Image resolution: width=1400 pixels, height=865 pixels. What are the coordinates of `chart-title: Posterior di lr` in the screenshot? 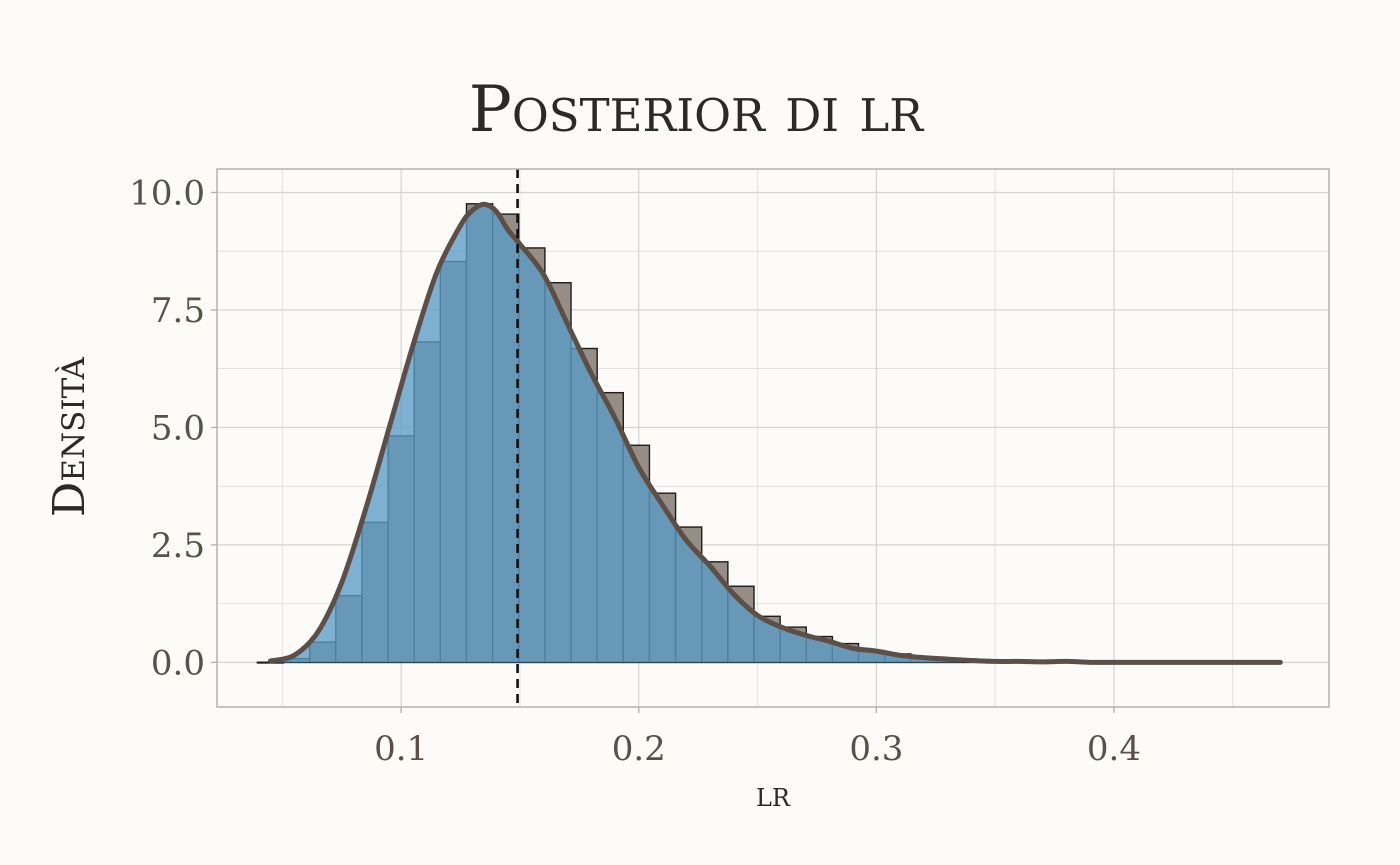 It's located at (697, 110).